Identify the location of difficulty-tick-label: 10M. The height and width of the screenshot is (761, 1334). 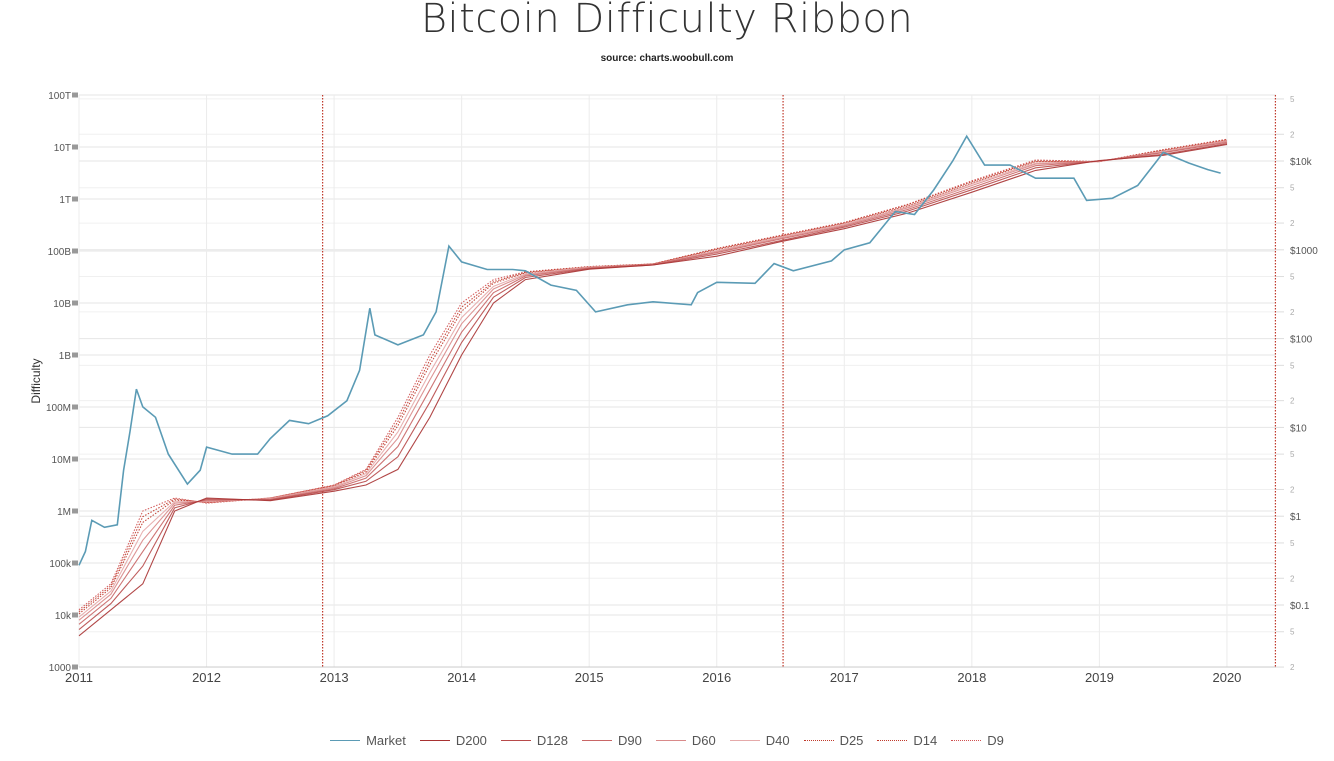
(61, 460).